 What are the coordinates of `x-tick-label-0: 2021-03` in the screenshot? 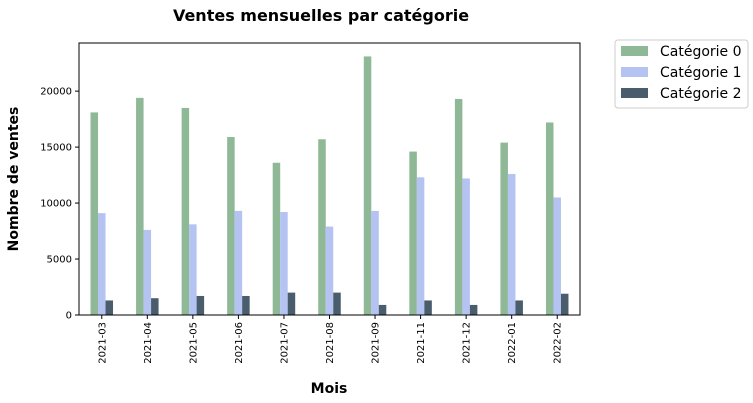 It's located at (102, 343).